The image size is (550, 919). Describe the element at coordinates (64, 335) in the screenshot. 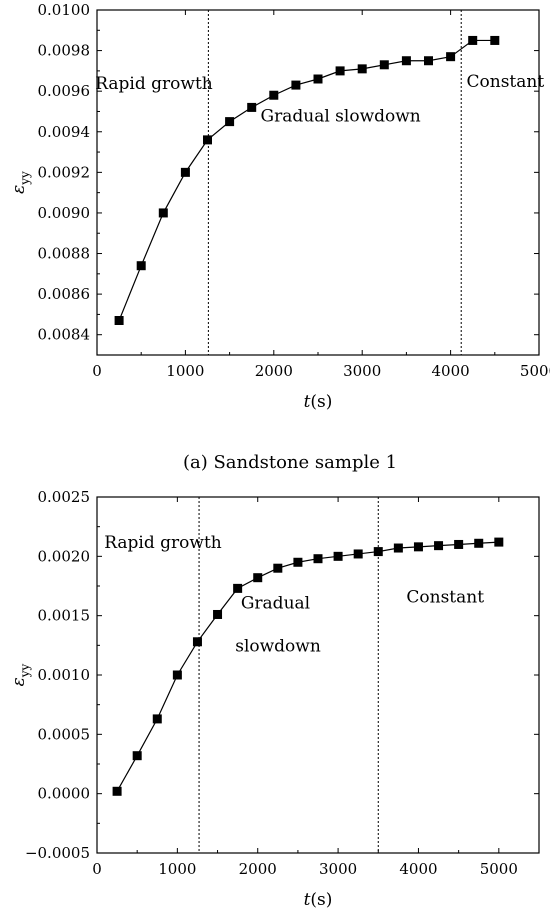

I see `y-tick-label: 0.0084` at that location.